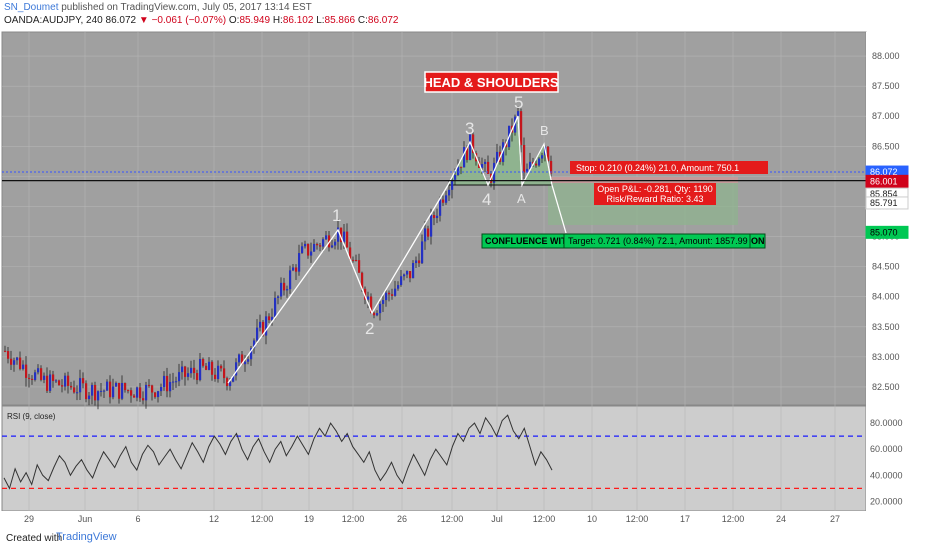  Describe the element at coordinates (886, 86) in the screenshot. I see `price-tick: 87.500` at that location.